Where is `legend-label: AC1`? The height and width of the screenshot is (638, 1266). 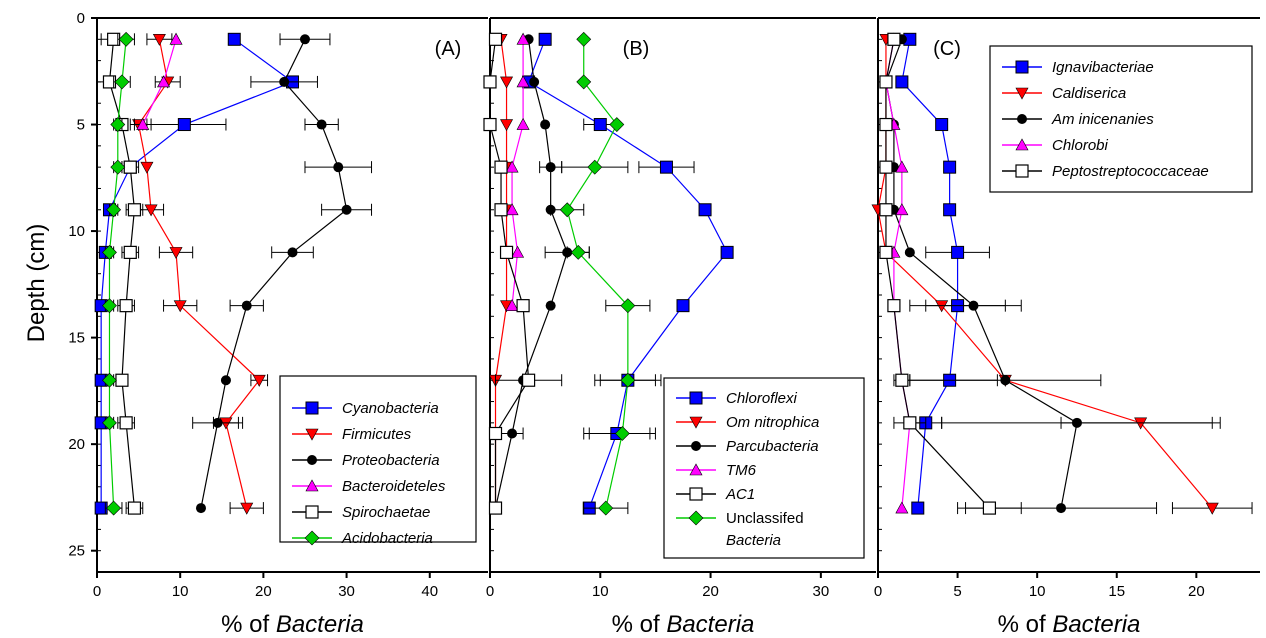 legend-label: AC1 is located at coordinates (740, 494).